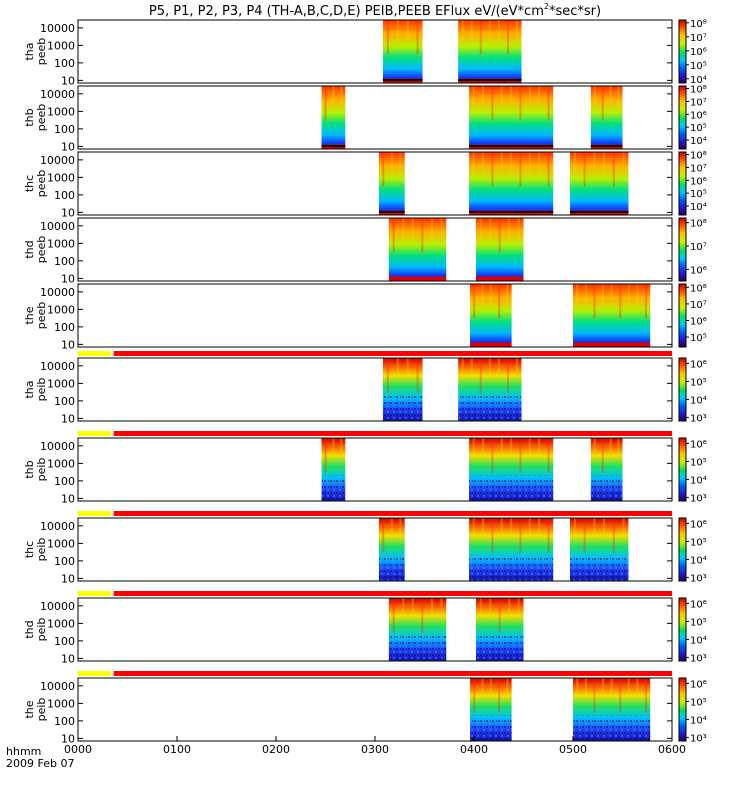 The image size is (750, 800). Describe the element at coordinates (692, 315) in the screenshot. I see `colorbar-the-peeb: 10⁸ 10⁷ 10⁶ 10⁵` at that location.